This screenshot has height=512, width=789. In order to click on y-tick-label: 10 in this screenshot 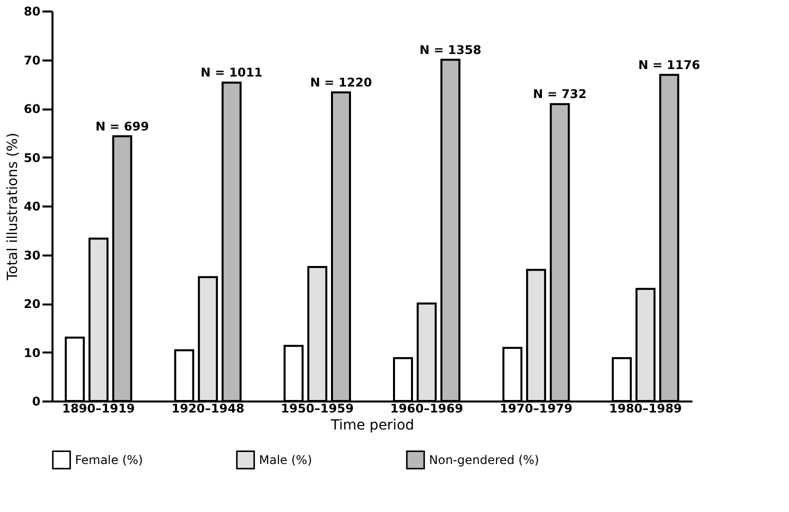, I will do `click(32, 353)`.